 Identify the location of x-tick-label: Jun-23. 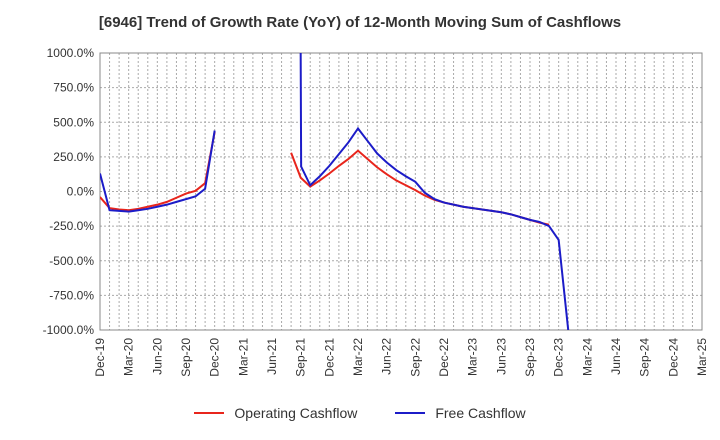
(501, 356).